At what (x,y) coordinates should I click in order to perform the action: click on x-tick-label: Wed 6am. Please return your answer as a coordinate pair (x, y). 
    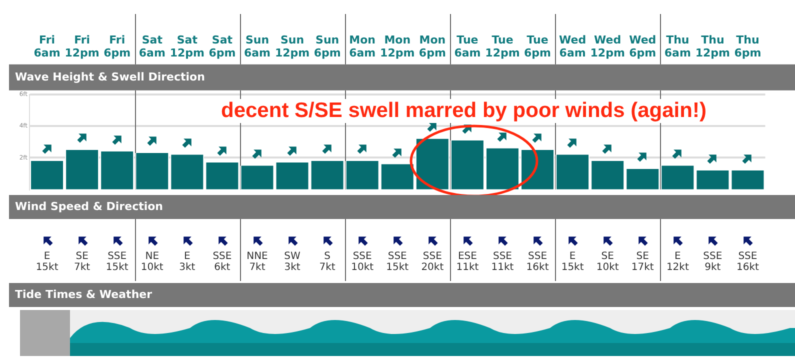
    Looking at the image, I should click on (572, 46).